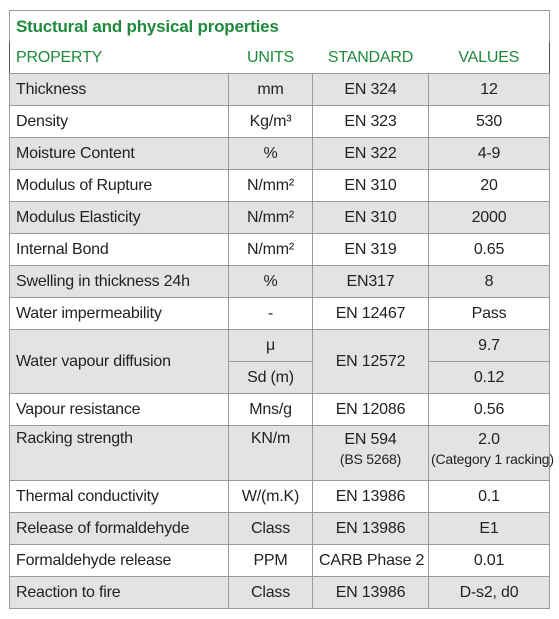  I want to click on value-cell: 530, so click(489, 121).